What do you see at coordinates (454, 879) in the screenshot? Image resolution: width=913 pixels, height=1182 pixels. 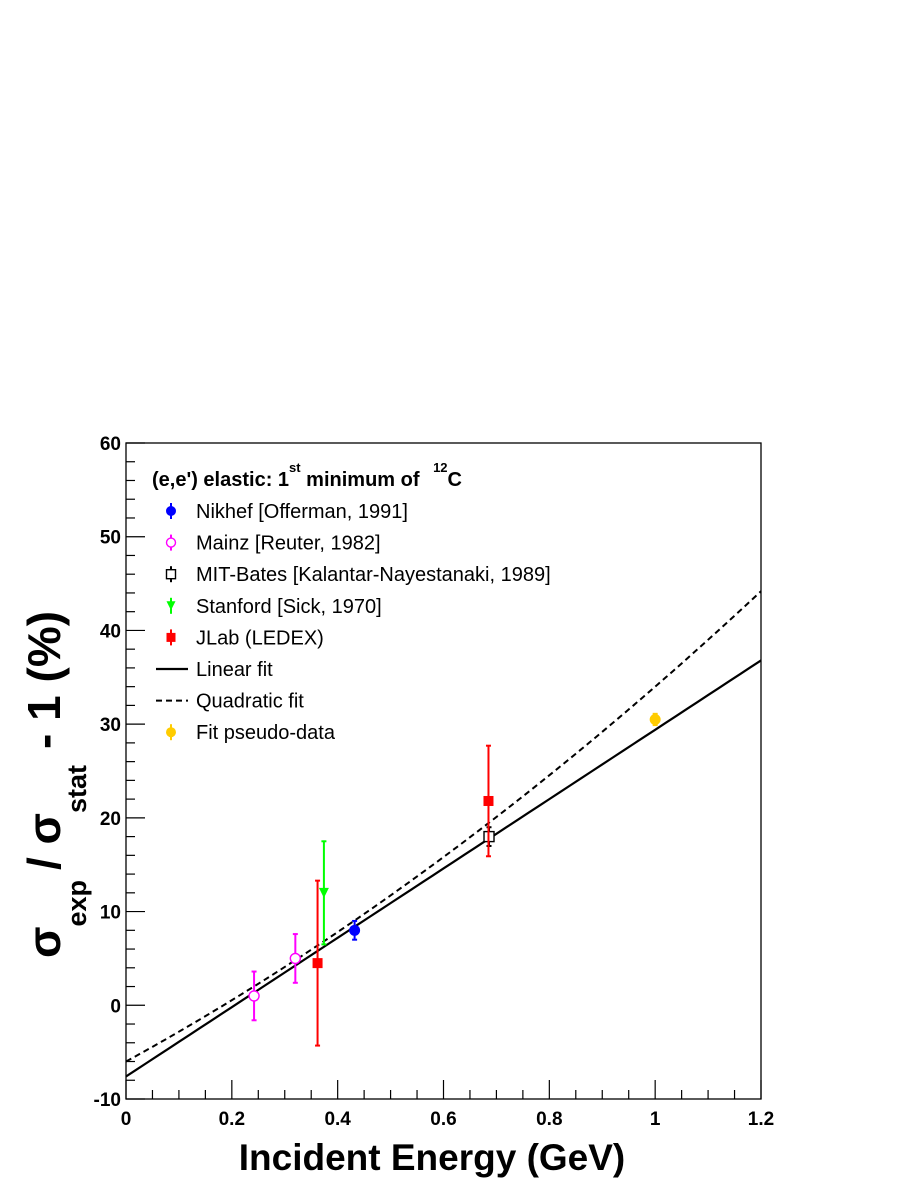 I see `data-points` at bounding box center [454, 879].